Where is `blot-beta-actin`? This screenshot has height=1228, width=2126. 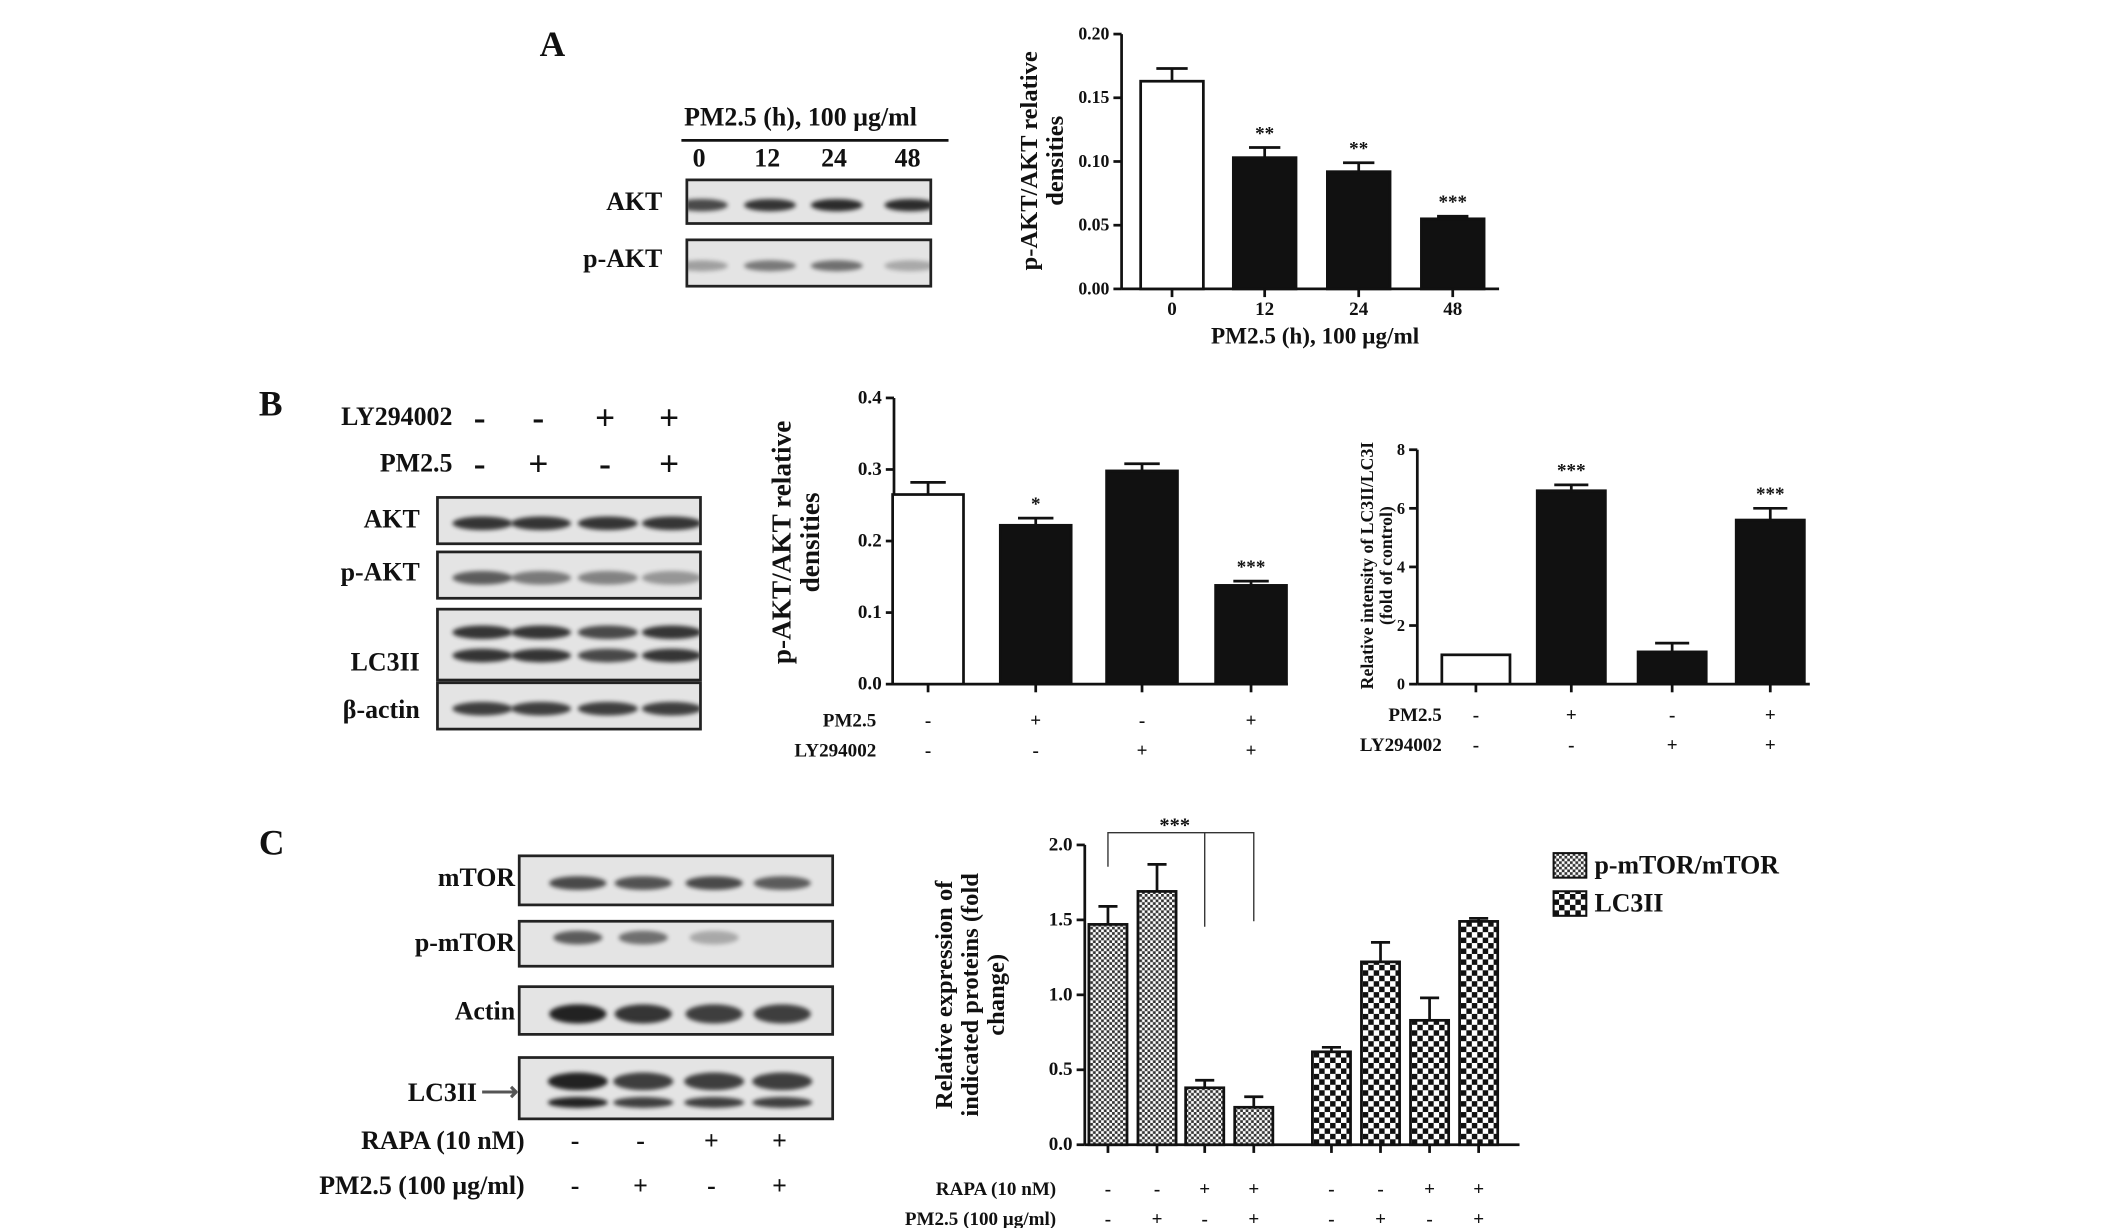
blot-beta-actin is located at coordinates (569, 706).